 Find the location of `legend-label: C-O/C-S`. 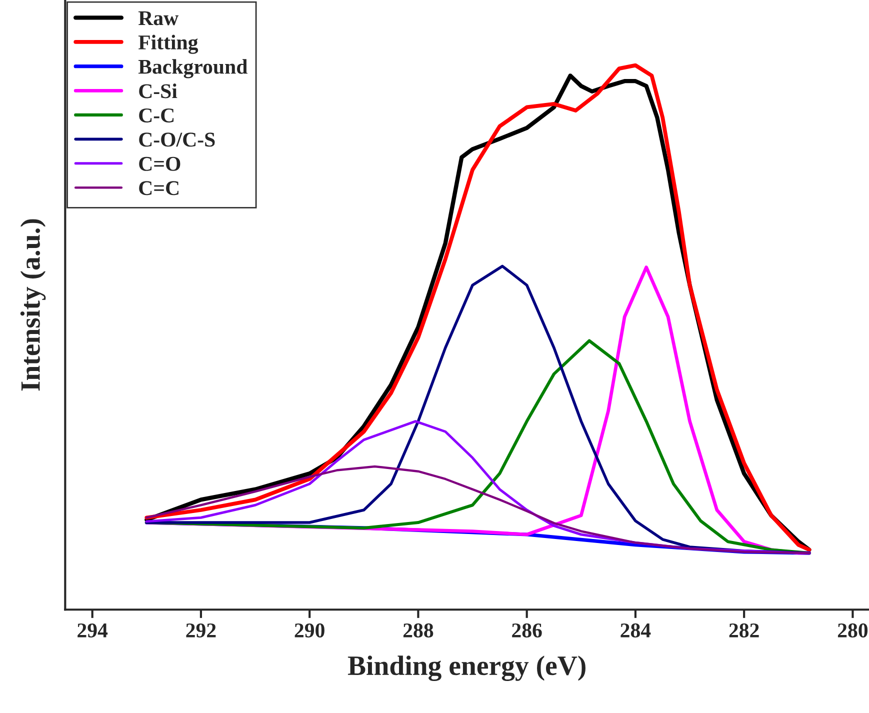

legend-label: C-O/C-S is located at coordinates (177, 139).